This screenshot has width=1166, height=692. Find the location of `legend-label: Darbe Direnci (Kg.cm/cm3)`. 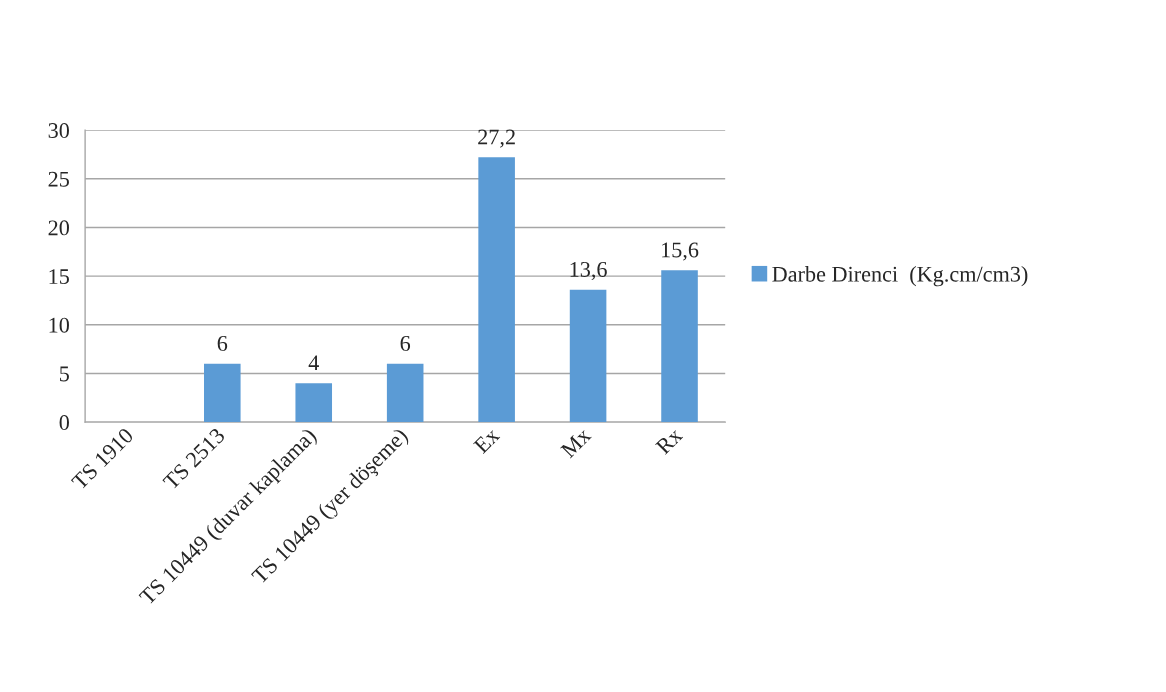

legend-label: Darbe Direnci (Kg.cm/cm3) is located at coordinates (900, 276).